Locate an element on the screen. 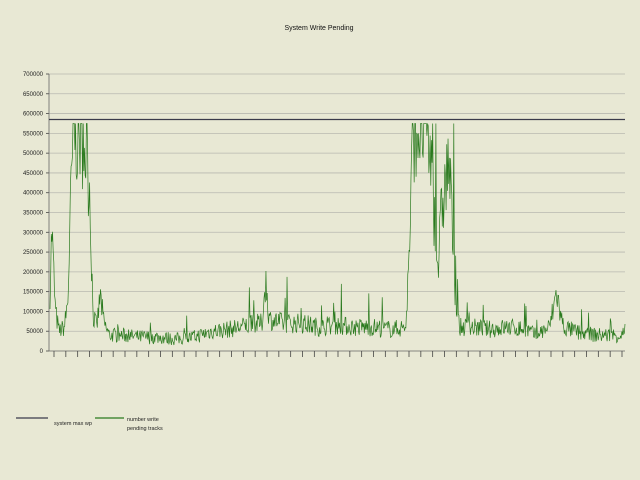 The height and width of the screenshot is (480, 640). legend-label-system-max-wp: system max wp is located at coordinates (73, 424).